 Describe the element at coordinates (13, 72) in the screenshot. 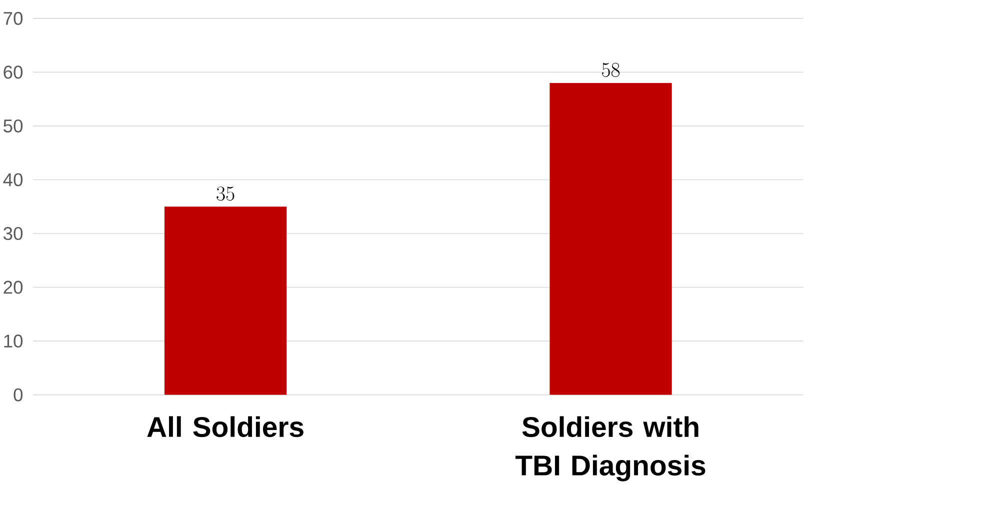

I see `y-tick-label: 60` at that location.